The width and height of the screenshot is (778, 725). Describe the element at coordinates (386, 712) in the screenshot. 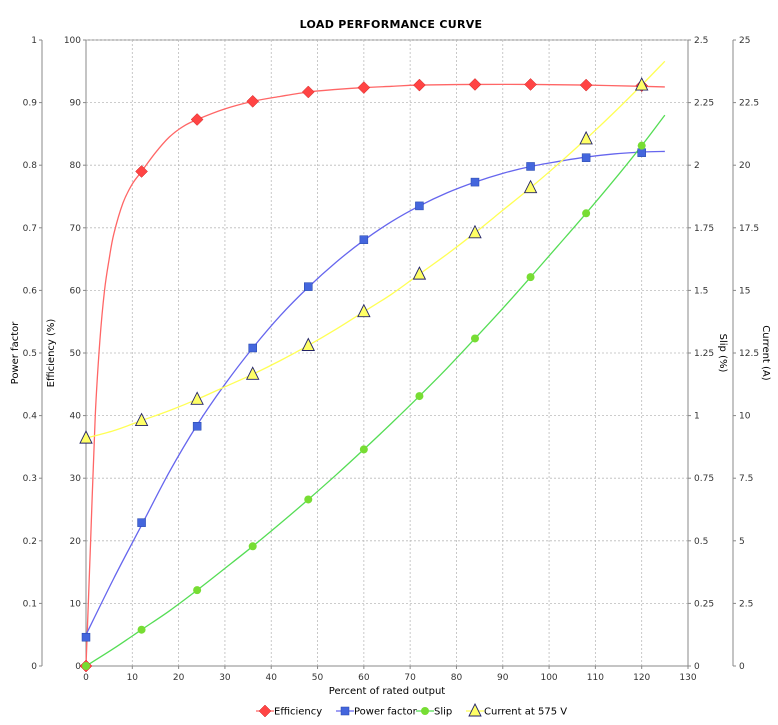

I see `legend-label-power-factor: Power factor` at that location.